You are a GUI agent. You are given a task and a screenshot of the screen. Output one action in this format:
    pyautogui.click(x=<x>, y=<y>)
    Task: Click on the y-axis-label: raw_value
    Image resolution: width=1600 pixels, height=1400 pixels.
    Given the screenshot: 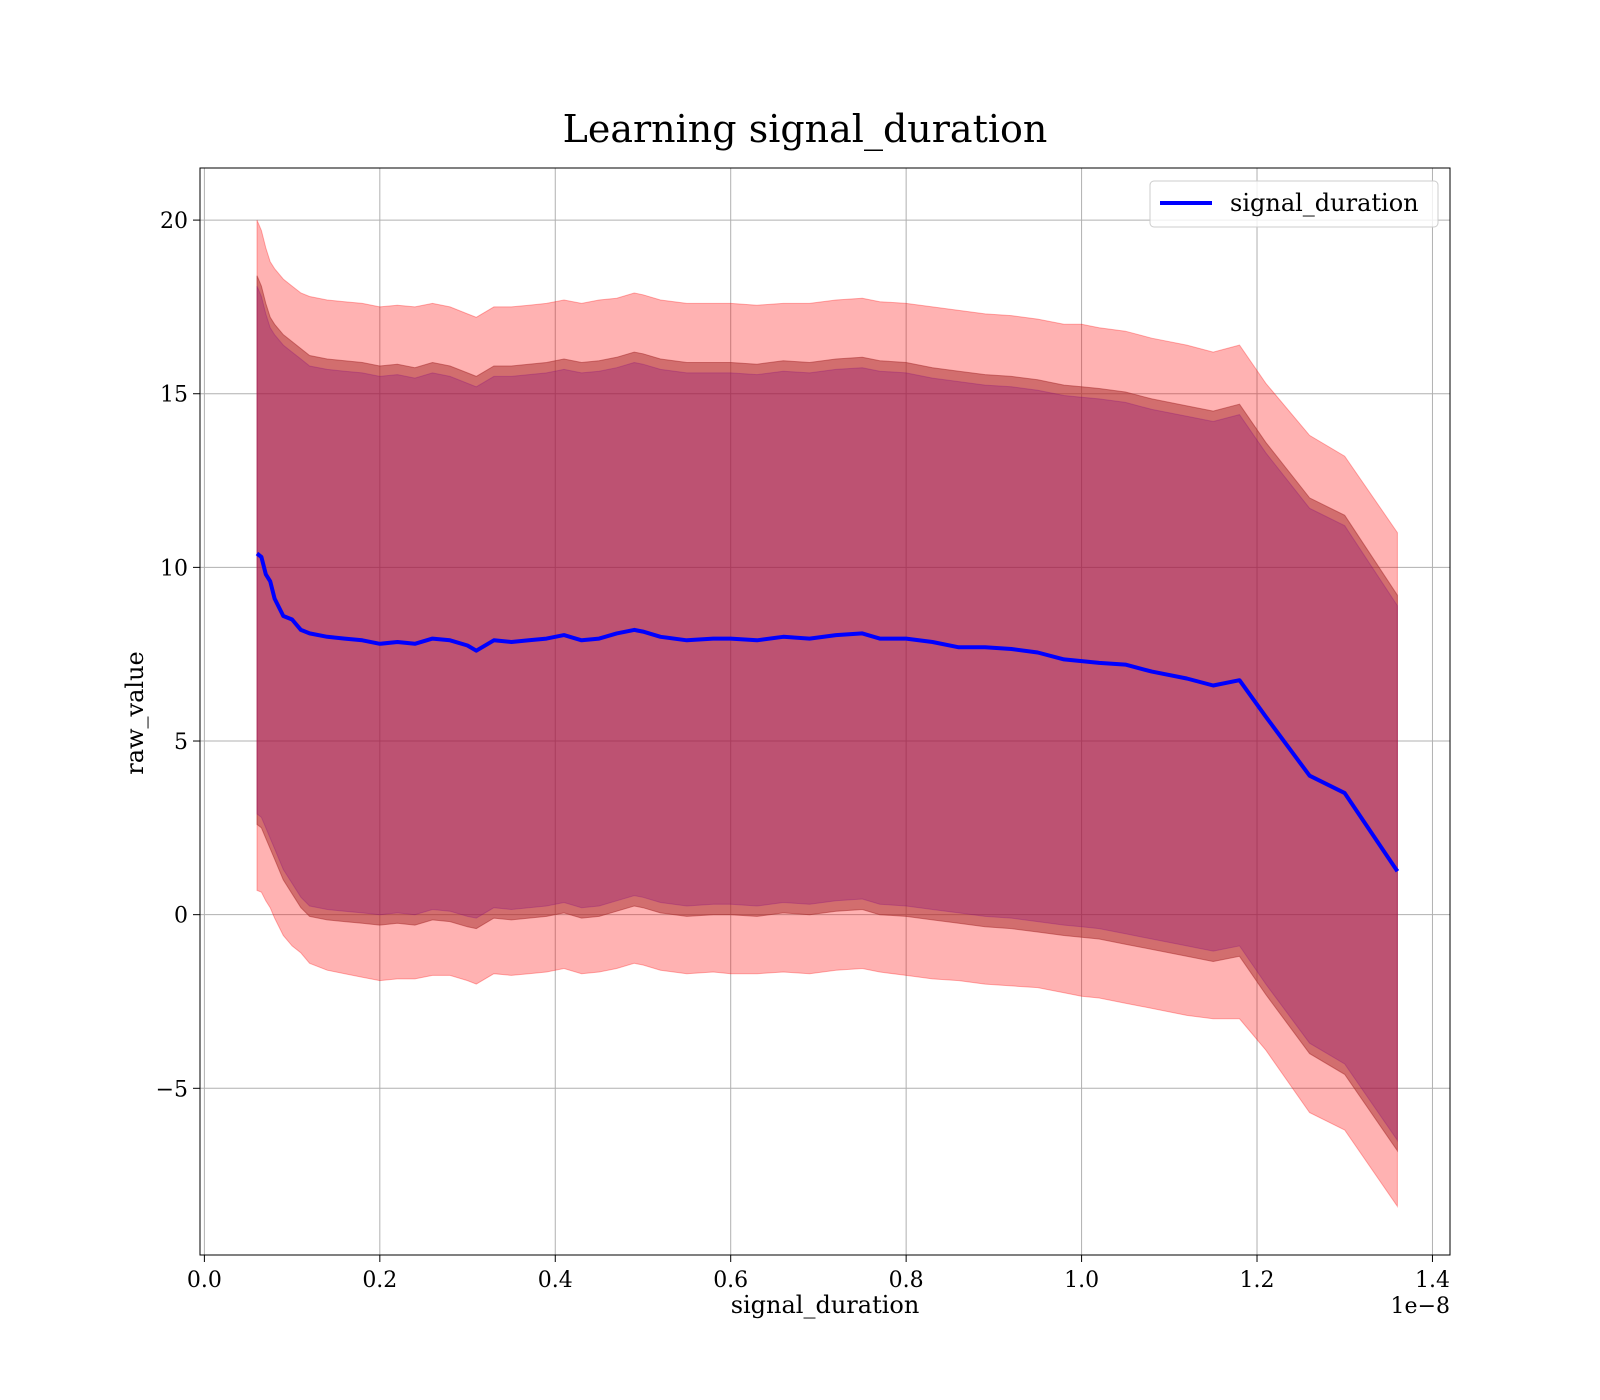 What is the action you would take?
    pyautogui.click(x=135, y=713)
    